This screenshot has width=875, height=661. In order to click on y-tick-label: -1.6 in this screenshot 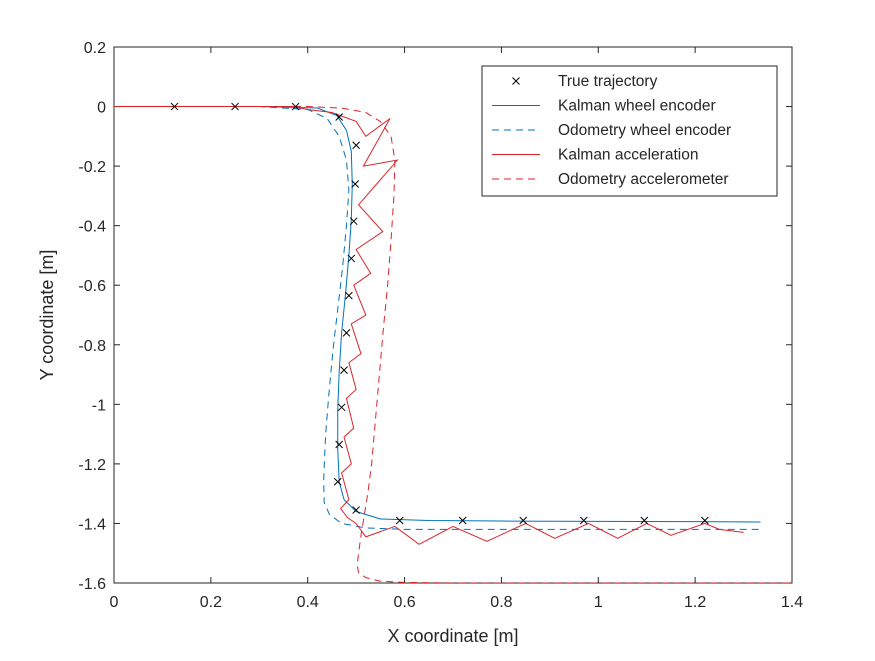, I will do `click(92, 584)`.